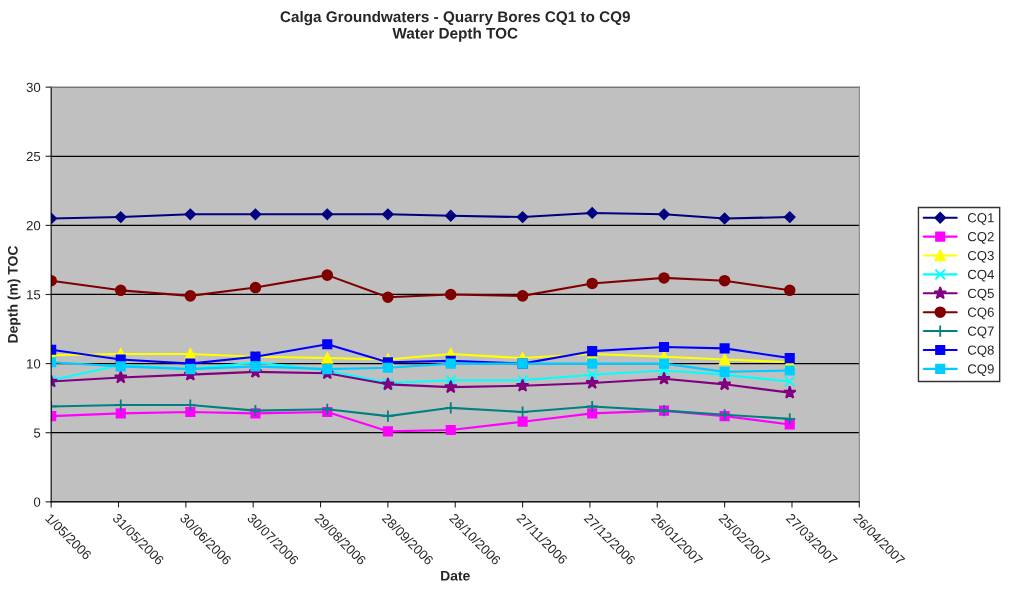 The width and height of the screenshot is (1023, 601). I want to click on legend-label: CQ4, so click(981, 275).